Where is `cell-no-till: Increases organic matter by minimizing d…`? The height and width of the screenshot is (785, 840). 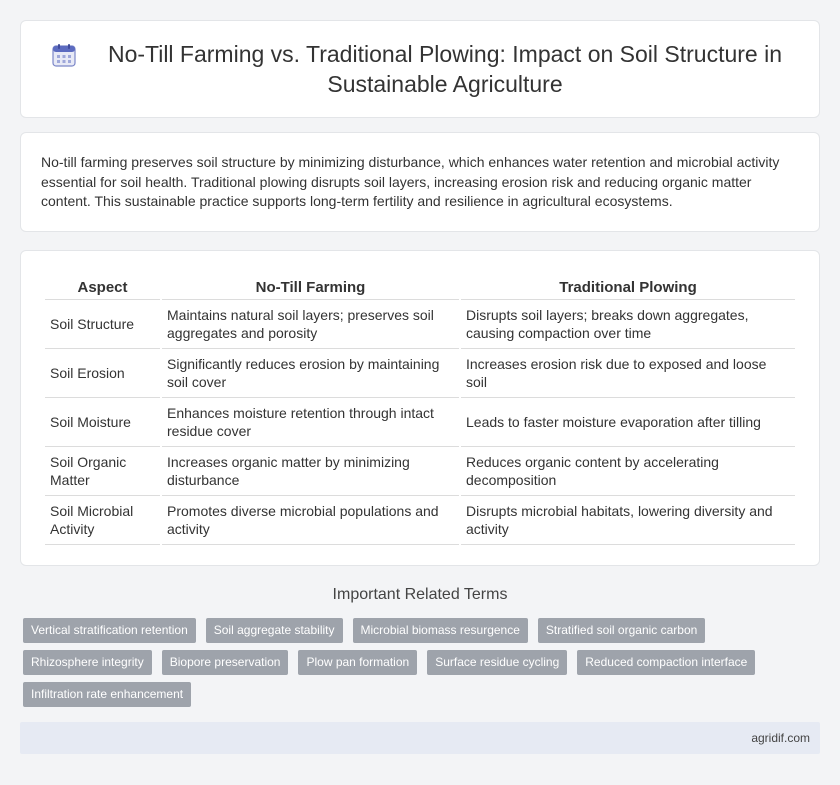 cell-no-till: Increases organic matter by minimizing d… is located at coordinates (310, 471).